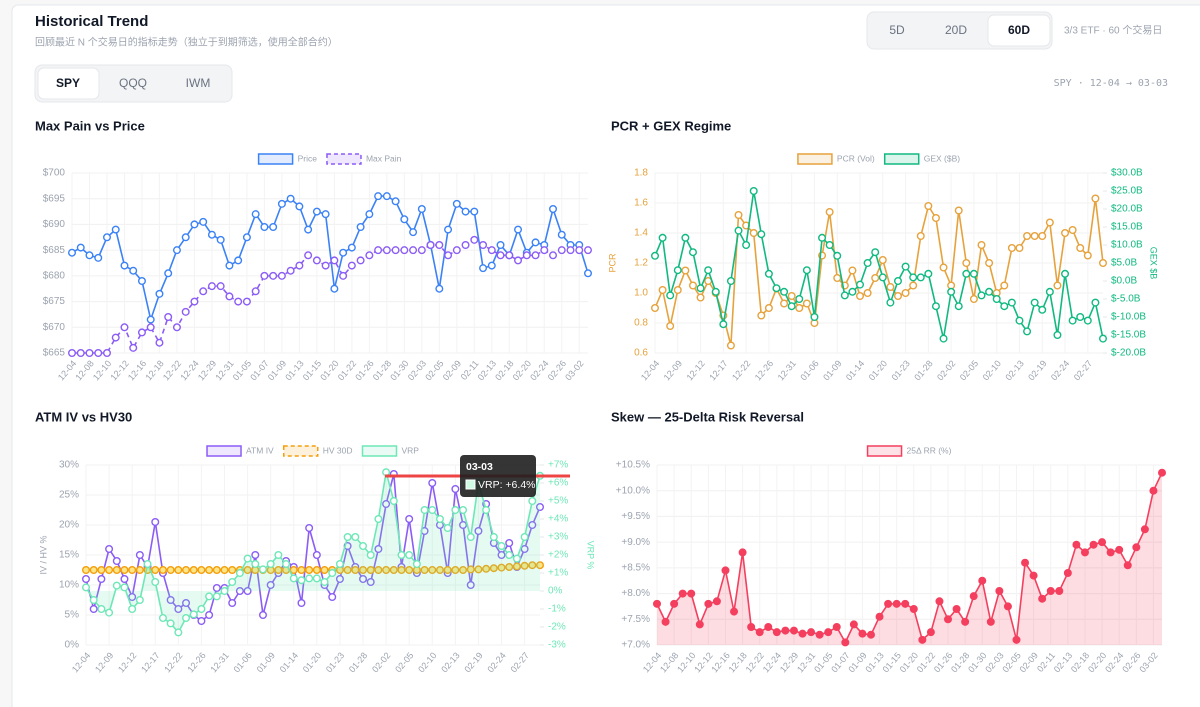  What do you see at coordinates (897, 30) in the screenshot?
I see `range-button: 5D` at bounding box center [897, 30].